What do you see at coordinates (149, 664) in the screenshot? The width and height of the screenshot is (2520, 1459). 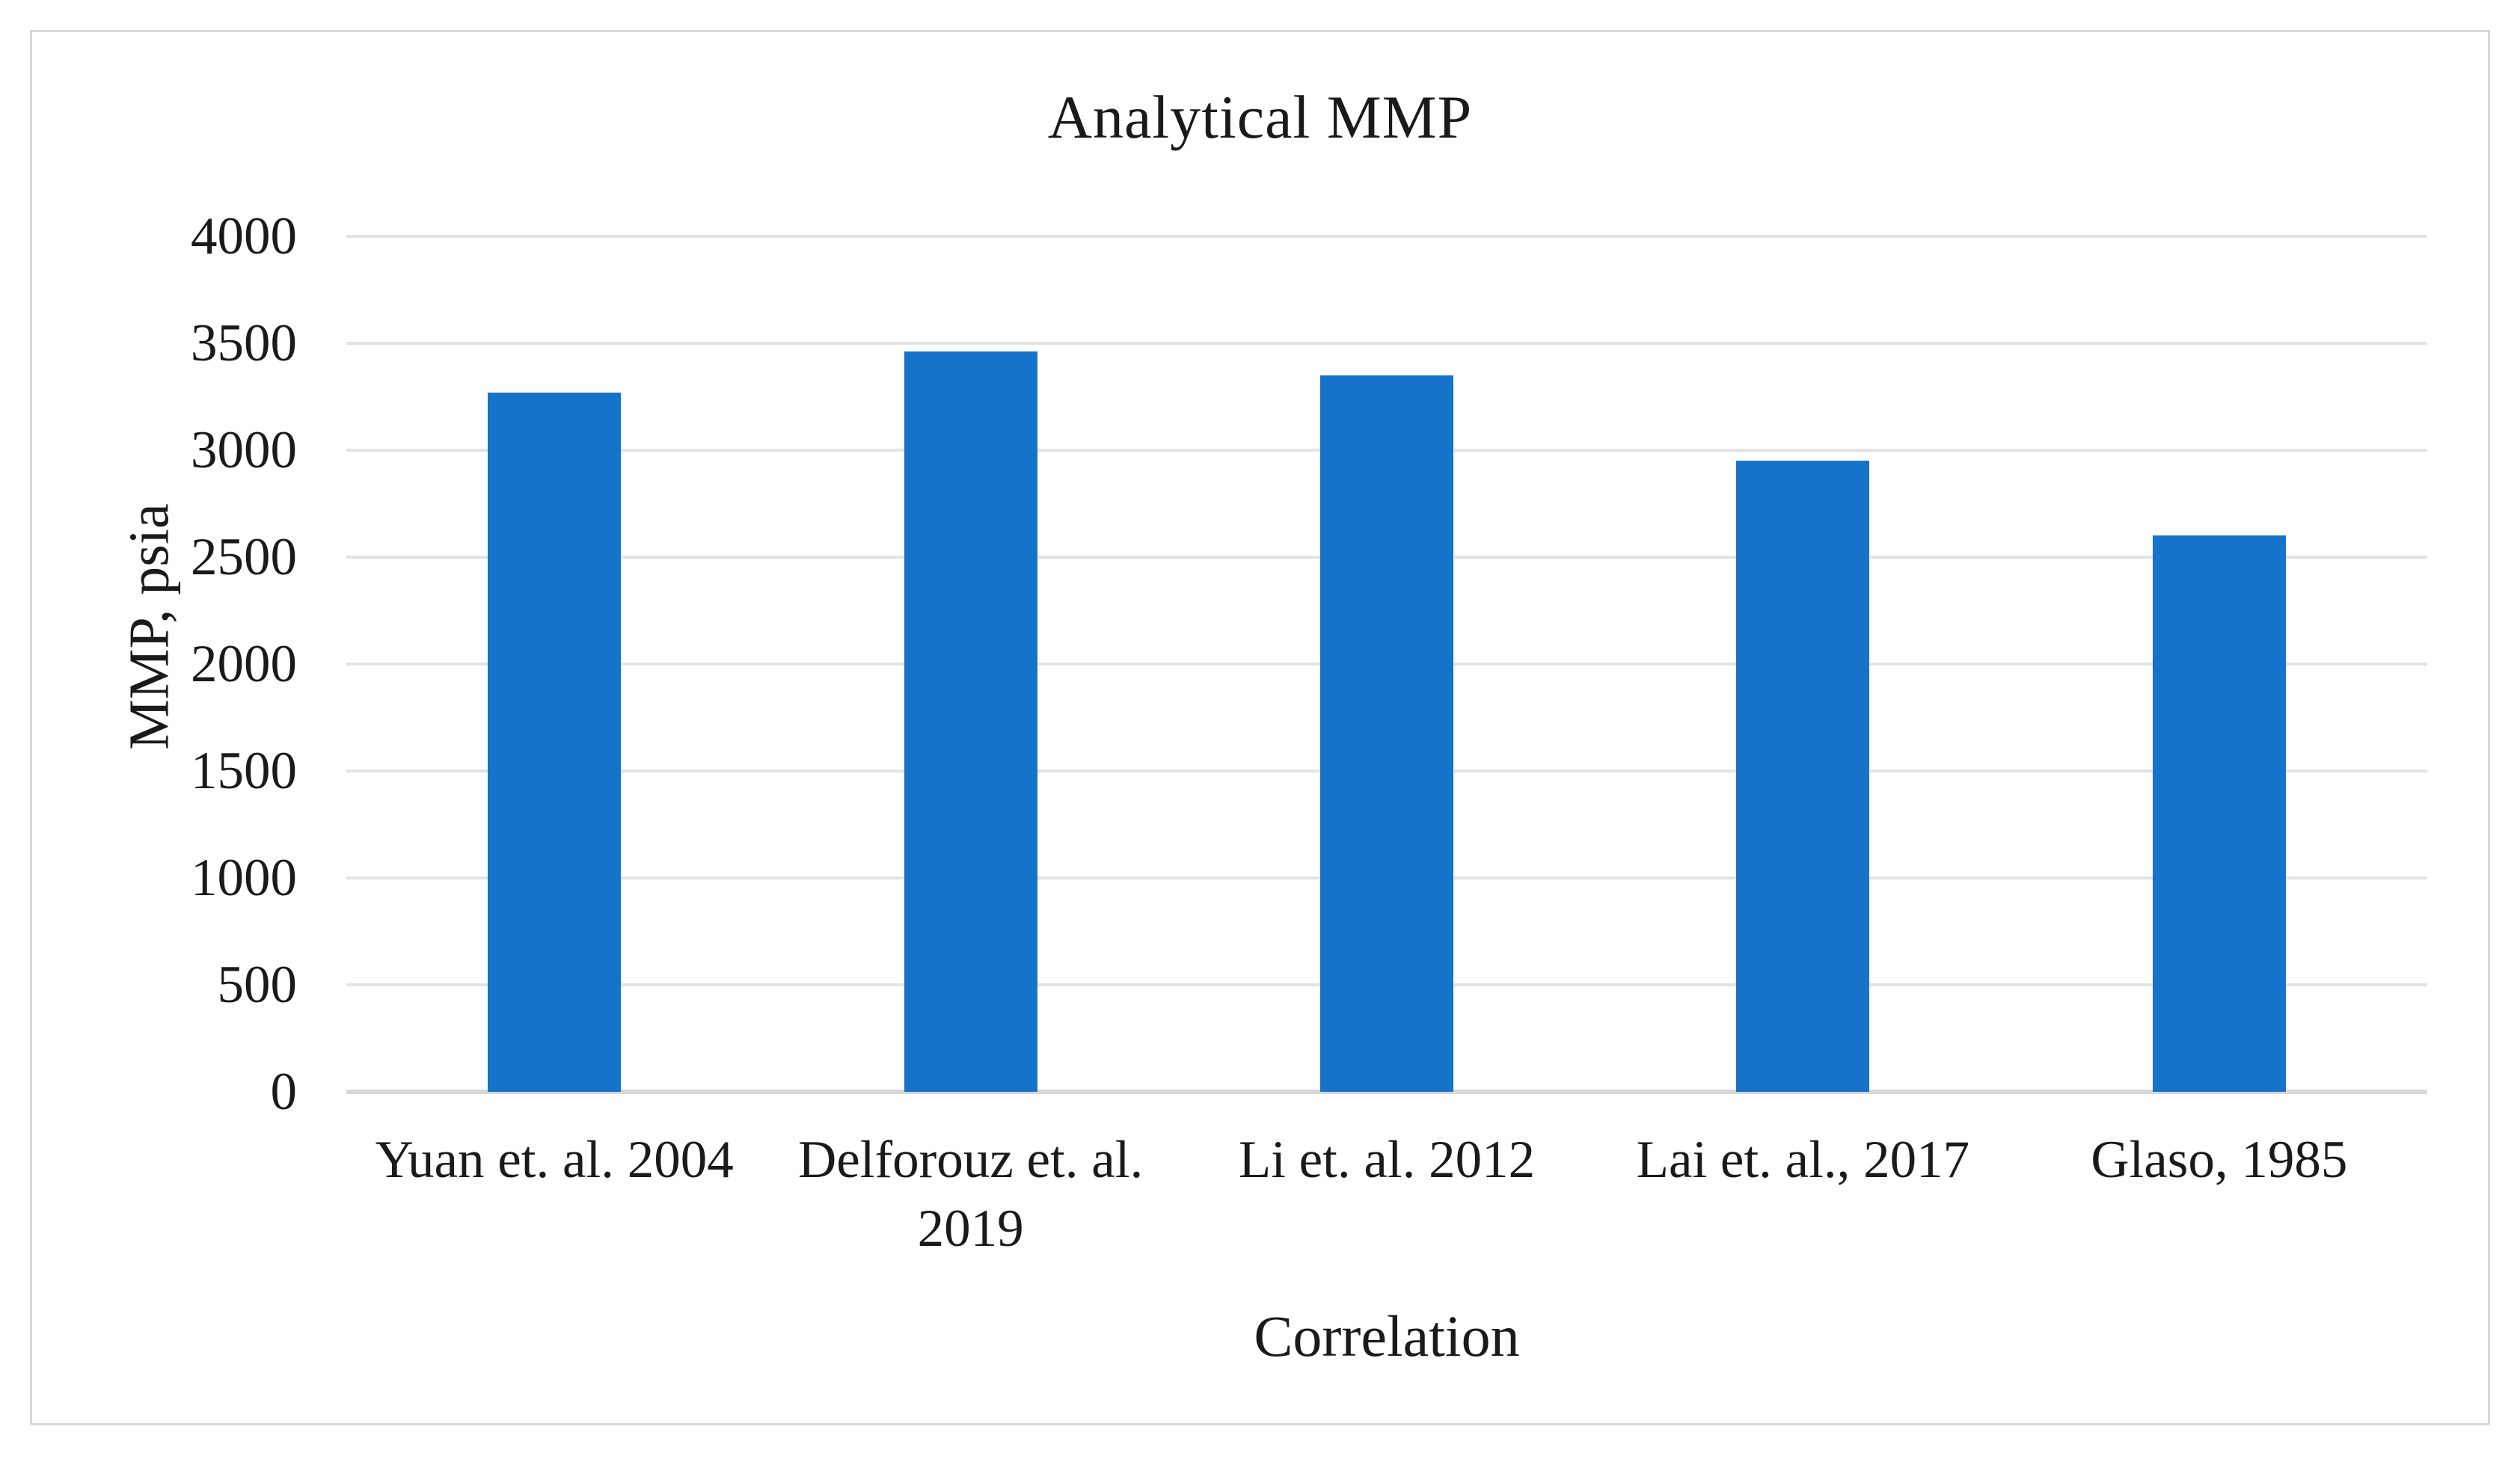 I see `y-axis-tick-labels: 0 500 1000 1500 2000 2500 3000 3500 4000` at bounding box center [149, 664].